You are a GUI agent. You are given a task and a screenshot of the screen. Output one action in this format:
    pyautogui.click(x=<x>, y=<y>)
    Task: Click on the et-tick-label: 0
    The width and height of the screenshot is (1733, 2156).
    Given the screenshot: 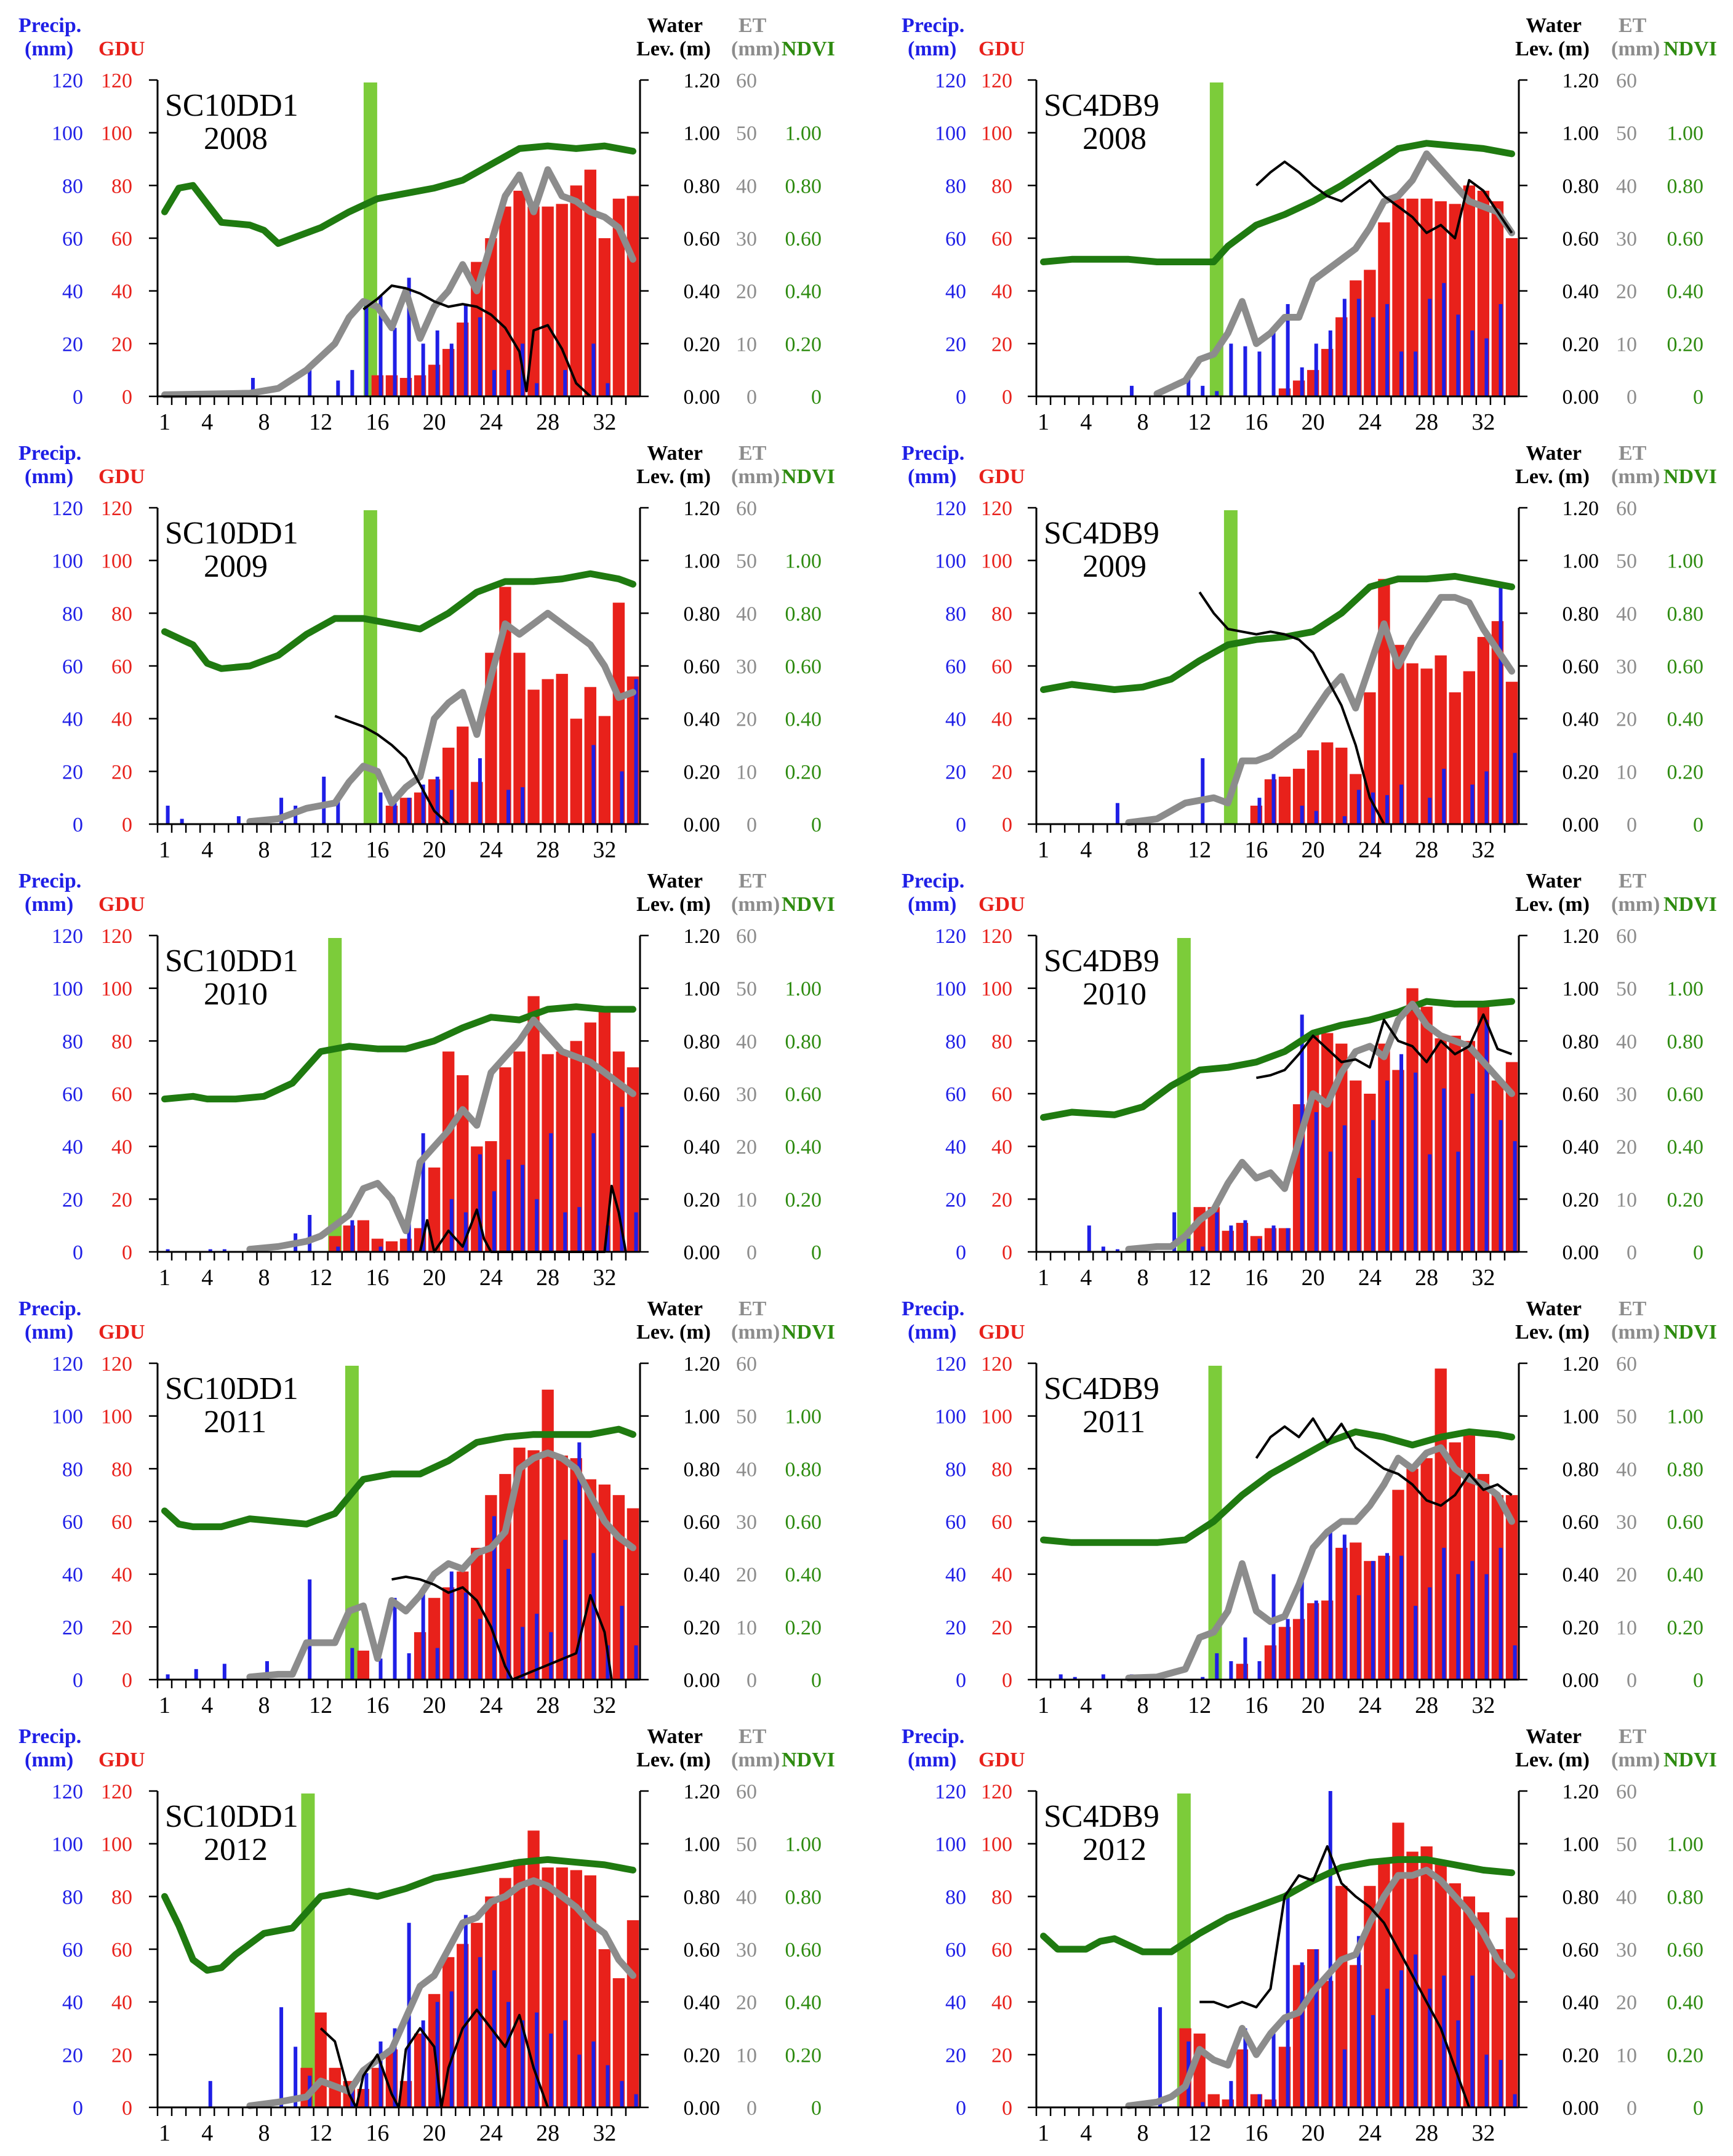 What is the action you would take?
    pyautogui.click(x=1632, y=397)
    